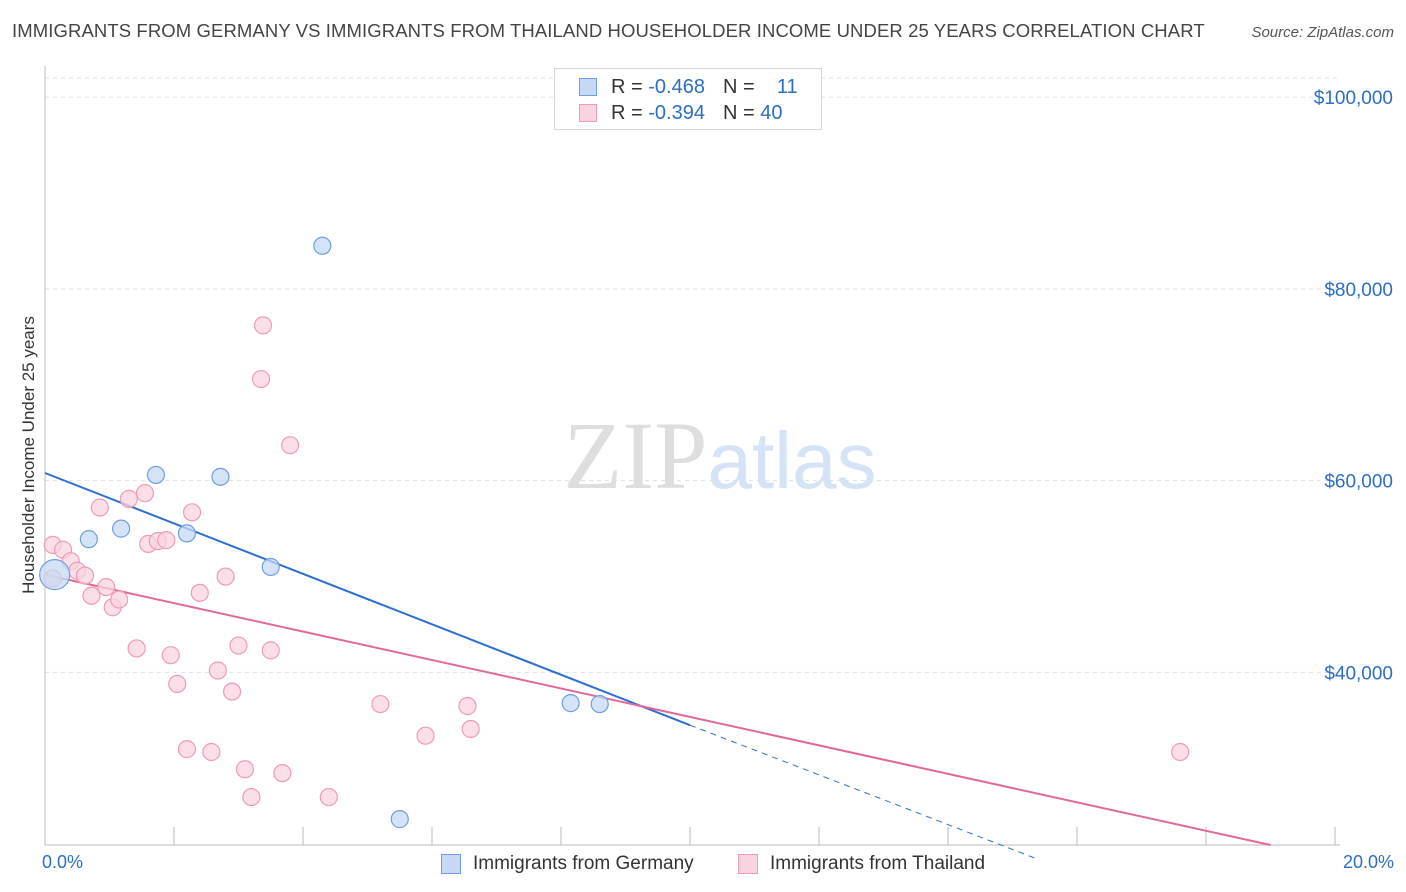  Describe the element at coordinates (636, 455) in the screenshot. I see `watermark-zip: ZIP` at that location.